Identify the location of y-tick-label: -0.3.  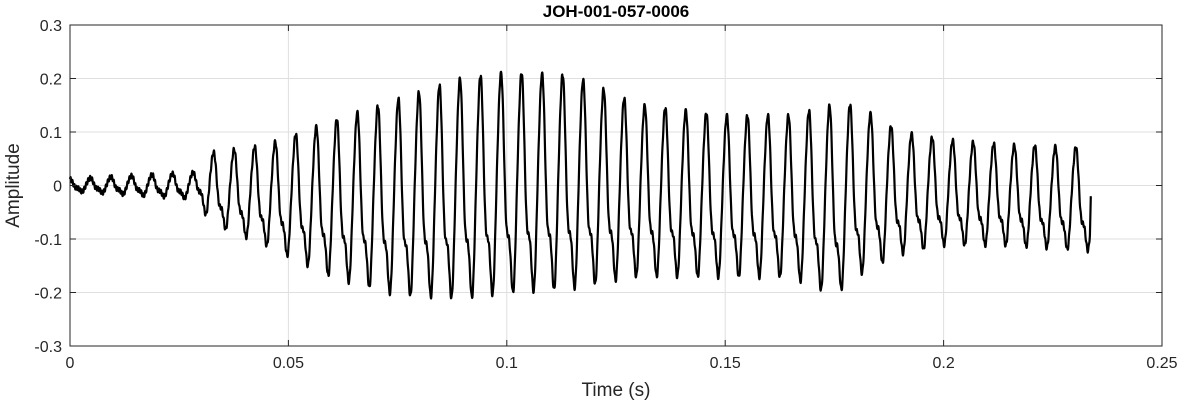
(48, 347).